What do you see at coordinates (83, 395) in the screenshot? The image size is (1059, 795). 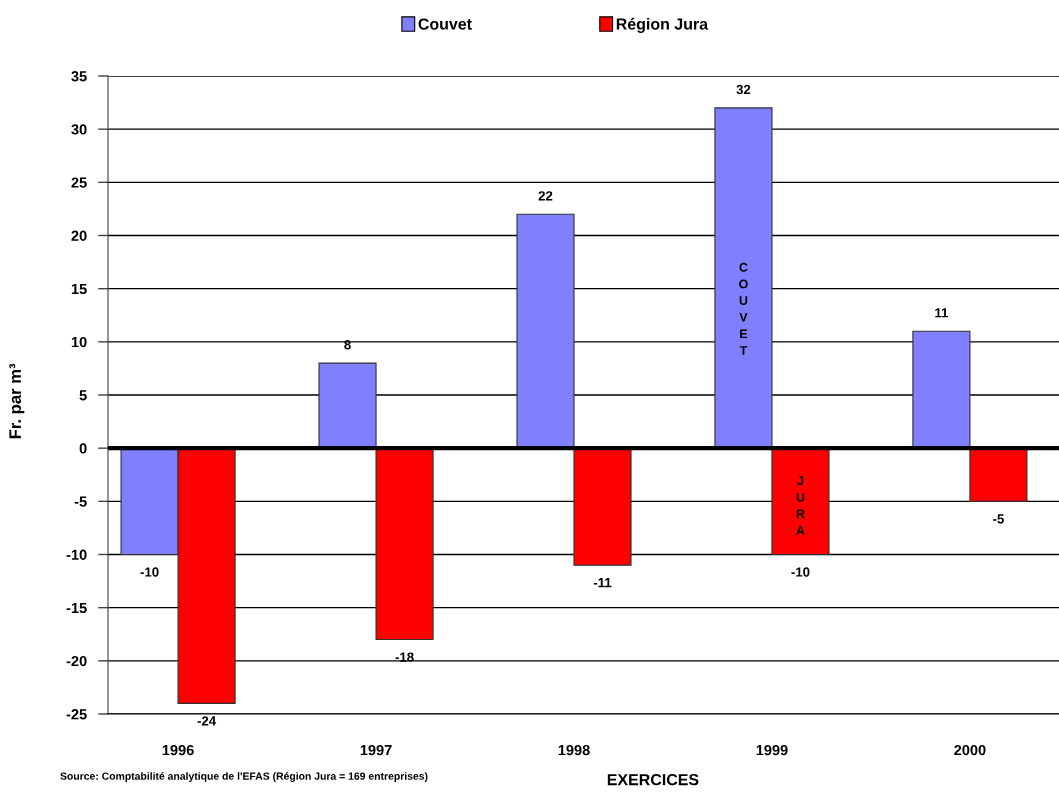 I see `y-tick-label: 5` at bounding box center [83, 395].